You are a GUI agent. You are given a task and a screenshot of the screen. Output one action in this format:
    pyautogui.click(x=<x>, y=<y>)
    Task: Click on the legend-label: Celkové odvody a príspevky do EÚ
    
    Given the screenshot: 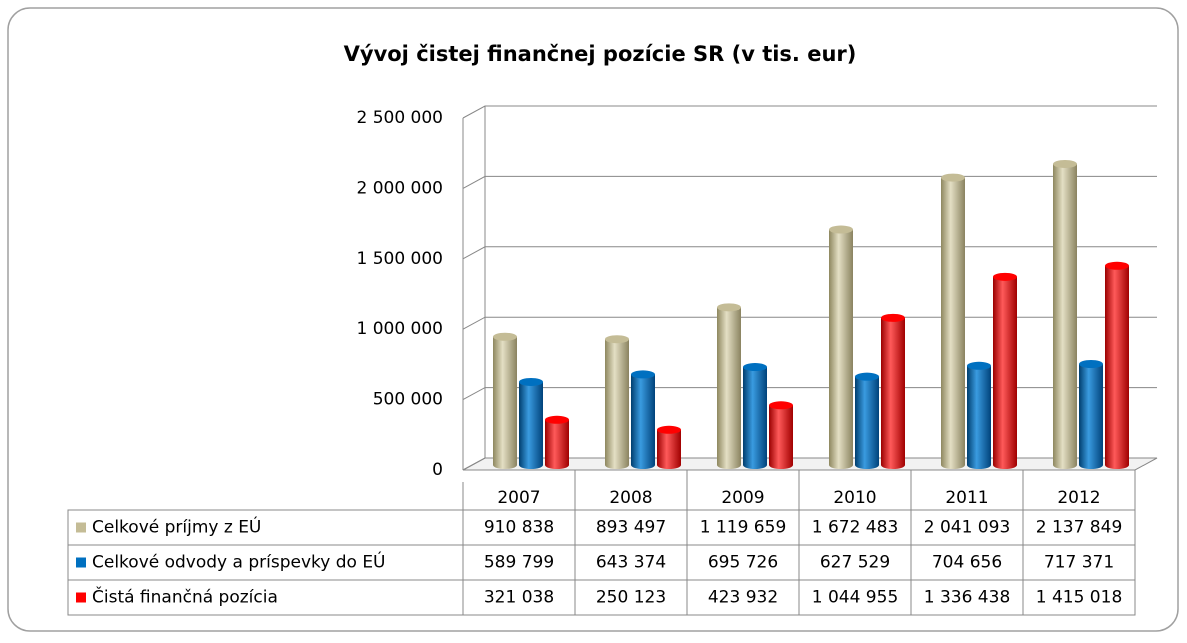 What is the action you would take?
    pyautogui.click(x=239, y=562)
    